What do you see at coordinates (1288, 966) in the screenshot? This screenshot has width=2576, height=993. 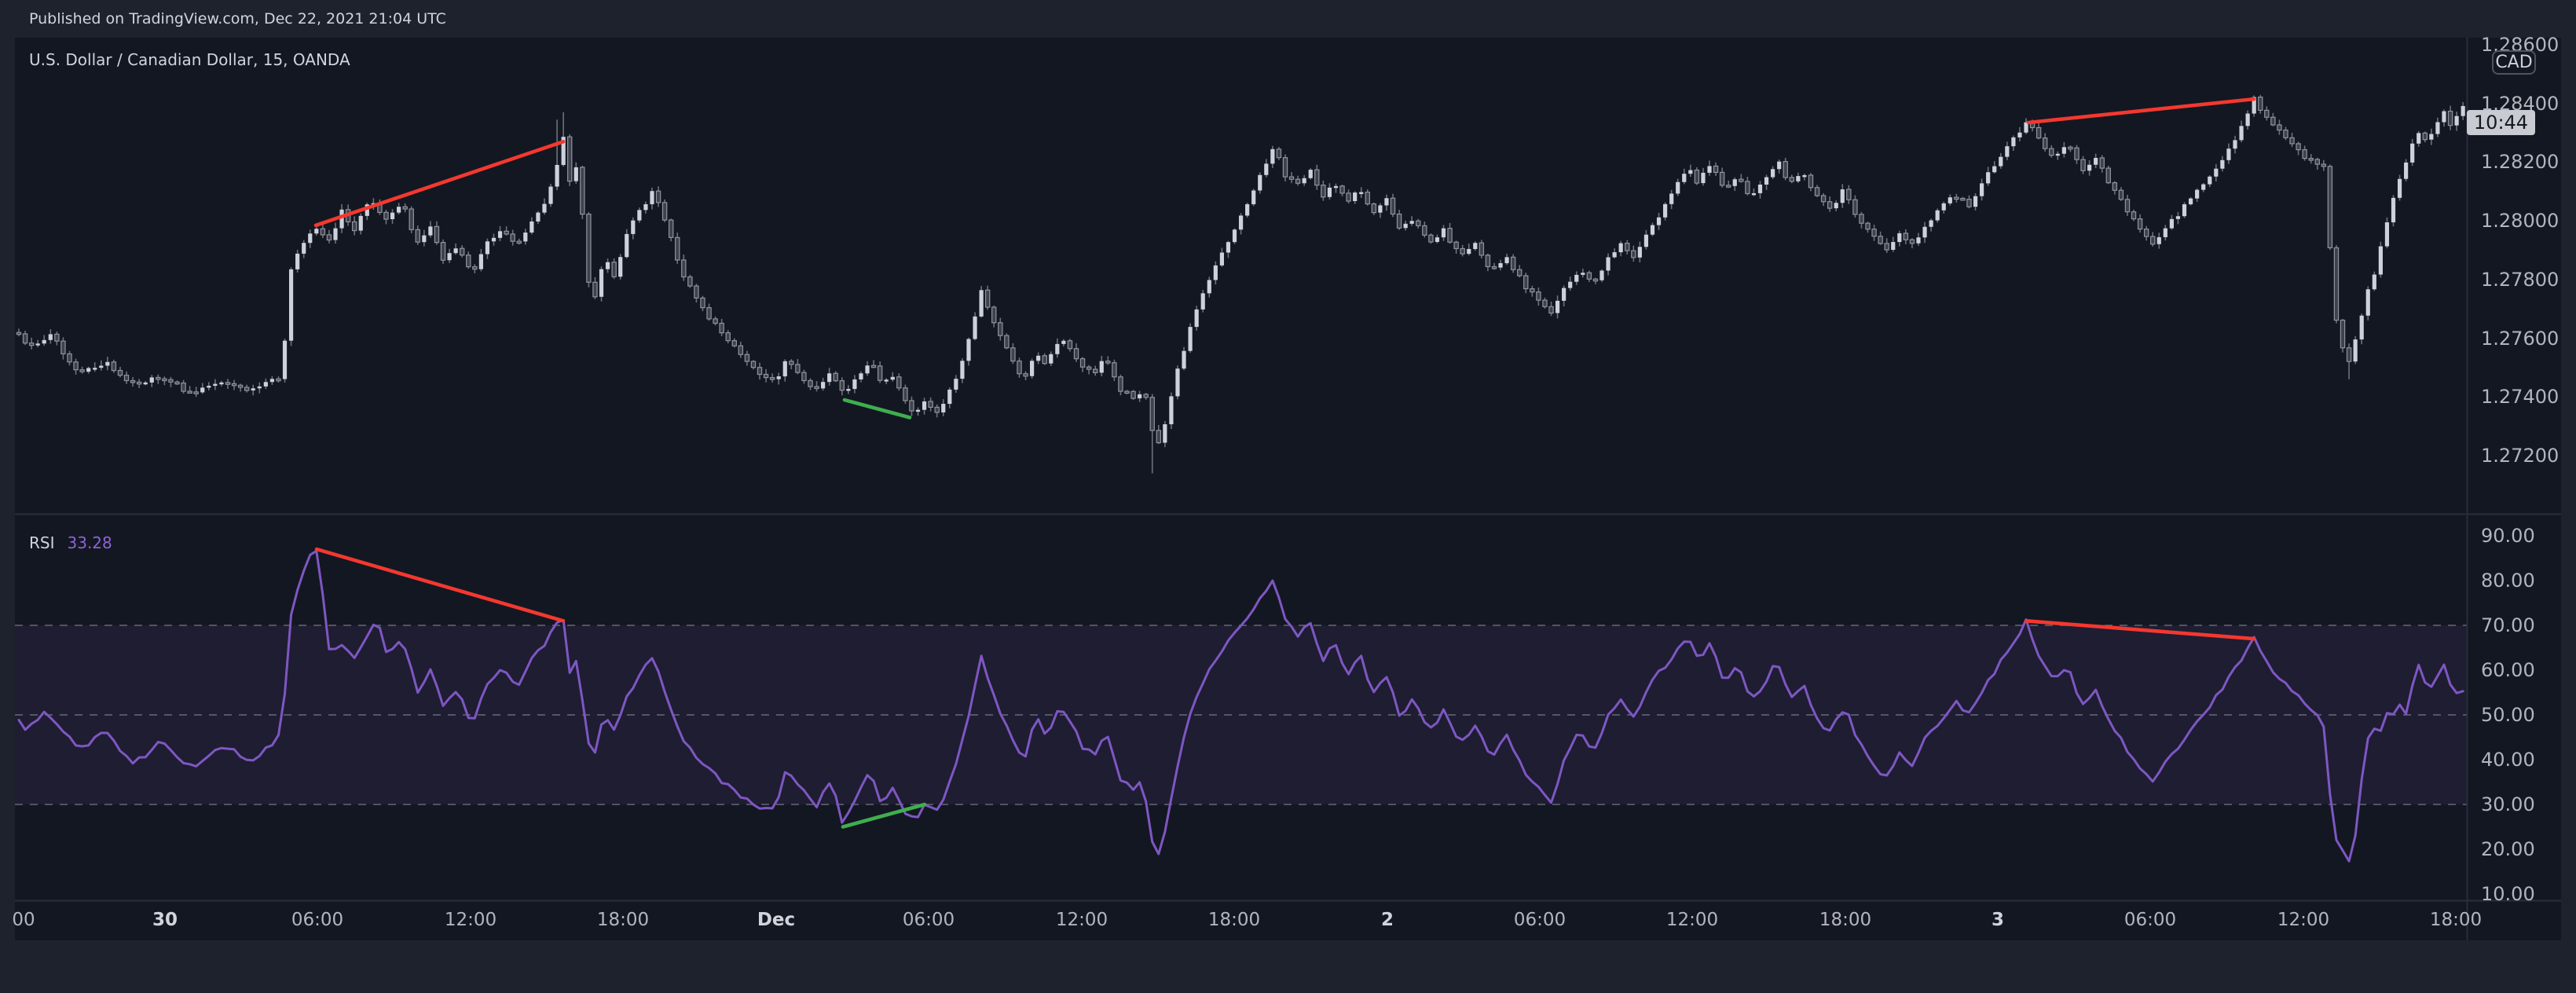 I see `footer-bar: TradingView` at bounding box center [1288, 966].